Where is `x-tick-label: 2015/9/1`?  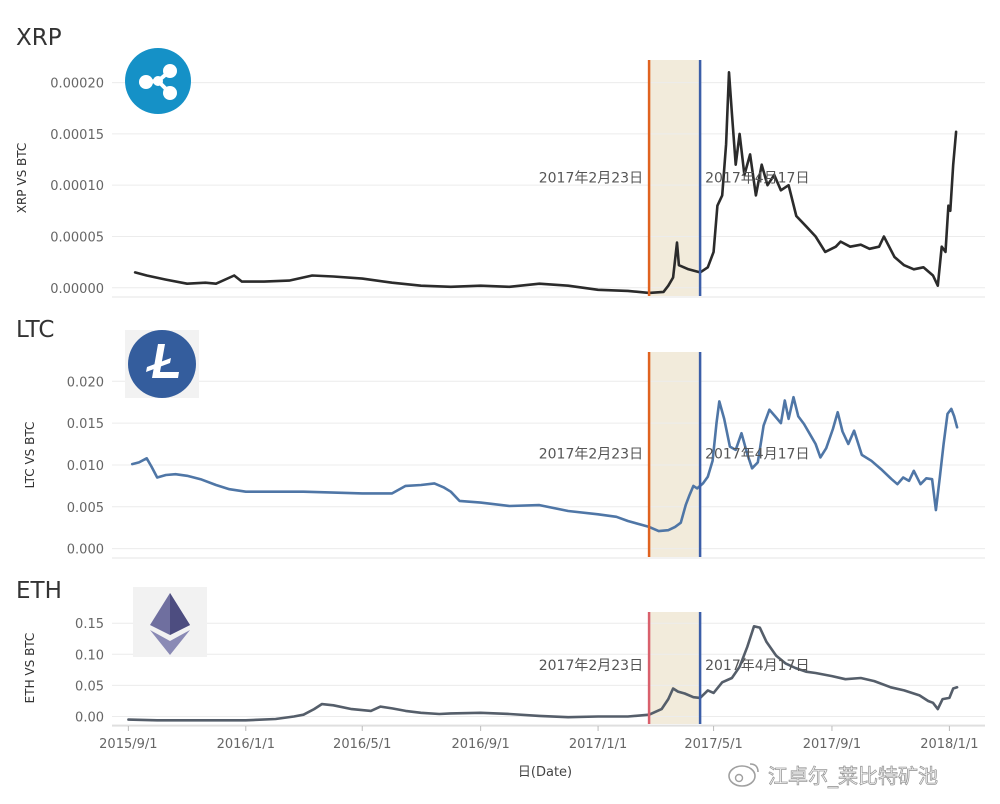 x-tick-label: 2015/9/1 is located at coordinates (128, 744).